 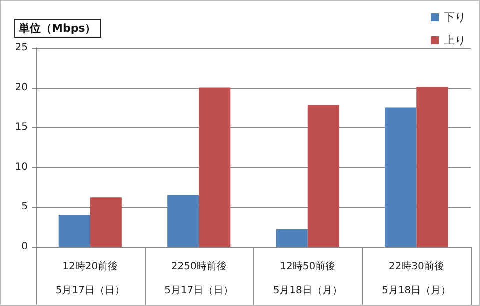 I want to click on category-label: 22時30前後 5月18日（月）, so click(x=417, y=279).